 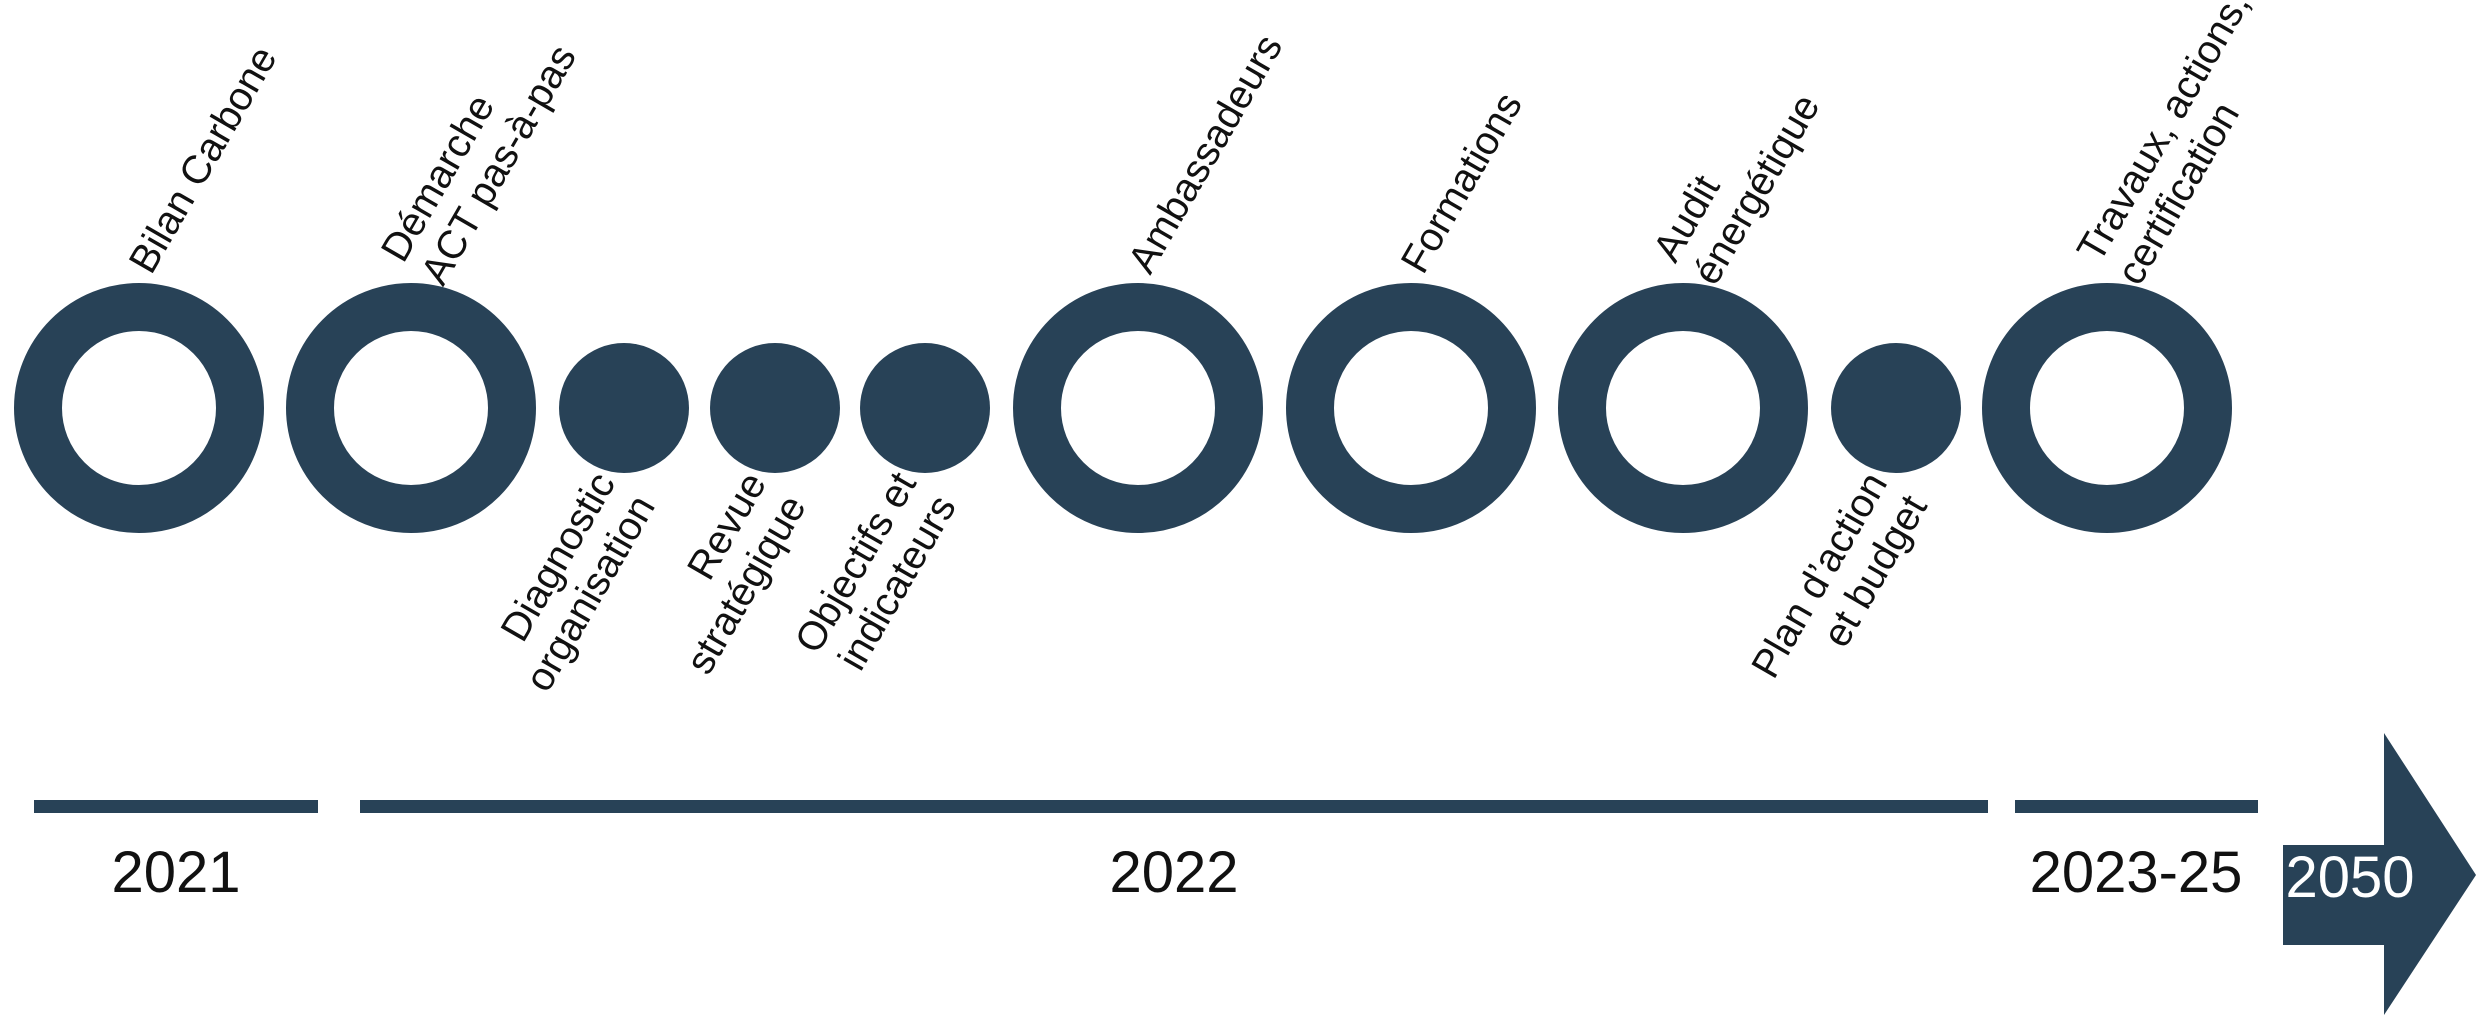 I want to click on milestone-ring-bilan-carbone, so click(x=139, y=408).